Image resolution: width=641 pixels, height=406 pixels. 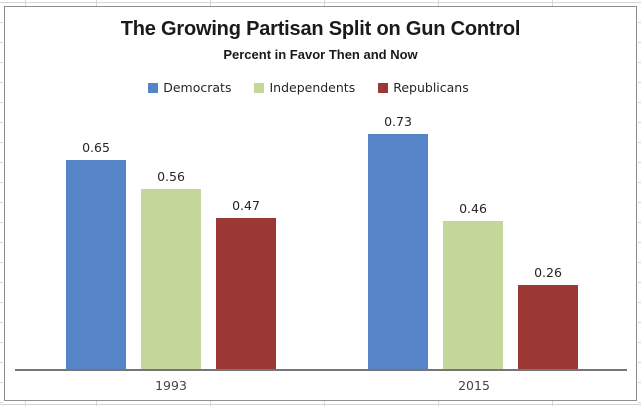 I want to click on spreadsheet-gridlines-bottom, so click(x=320, y=403).